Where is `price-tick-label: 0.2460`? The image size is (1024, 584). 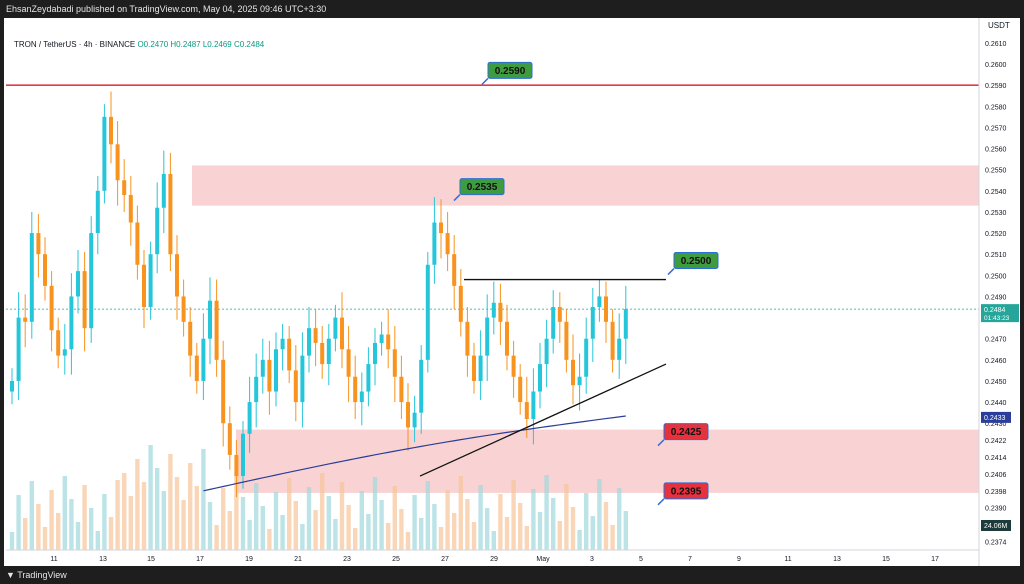
price-tick-label: 0.2460 is located at coordinates (996, 361).